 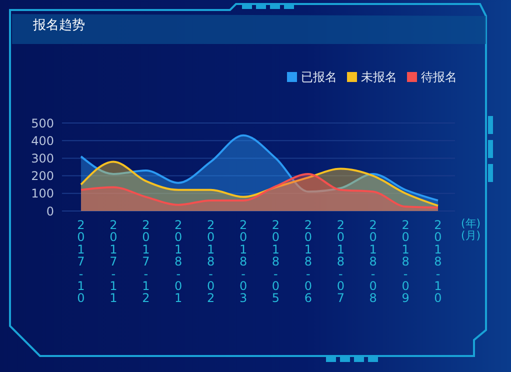 I want to click on x-tick-label: 2018-06, so click(x=308, y=262).